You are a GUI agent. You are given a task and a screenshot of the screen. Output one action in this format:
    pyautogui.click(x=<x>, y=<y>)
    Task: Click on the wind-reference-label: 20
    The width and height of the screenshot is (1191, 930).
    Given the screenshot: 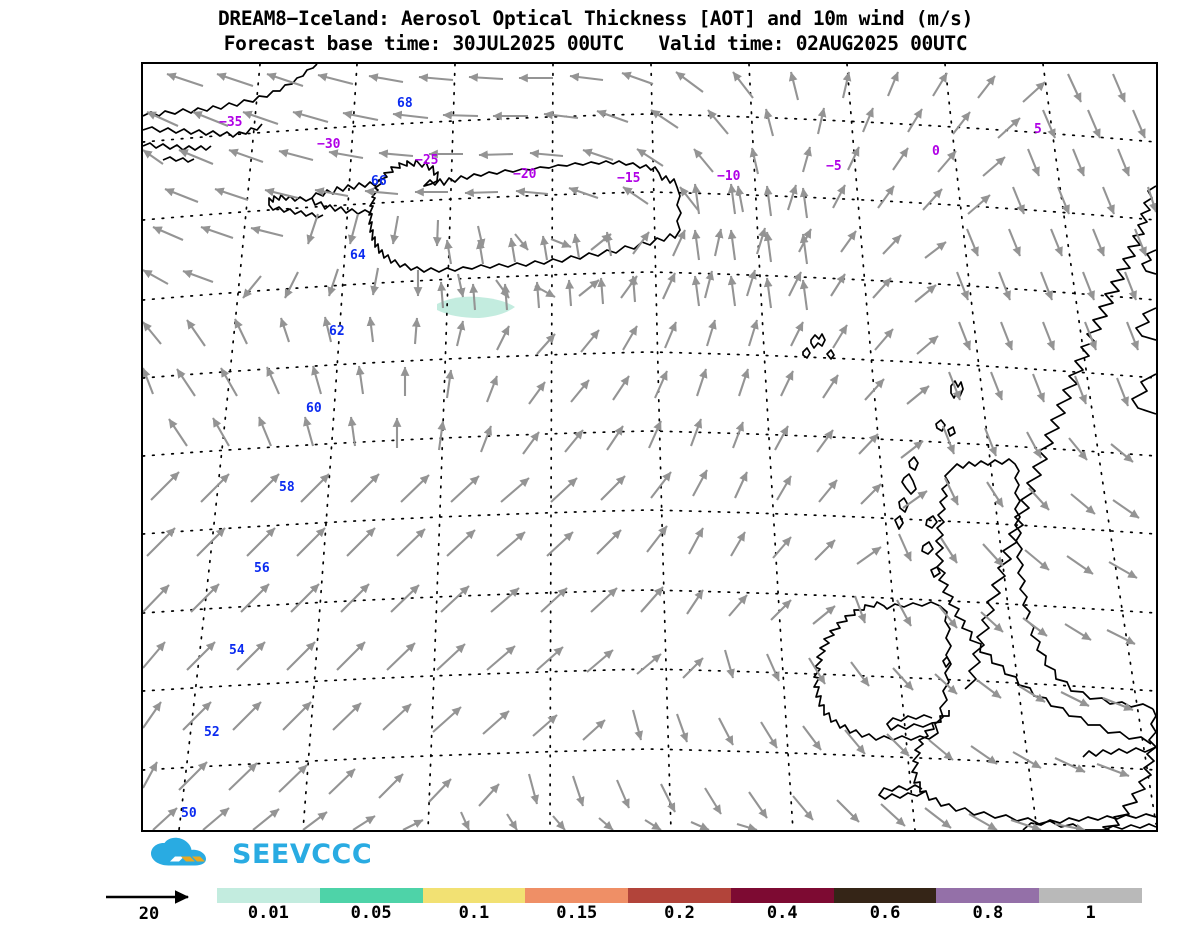 What is the action you would take?
    pyautogui.click(x=149, y=914)
    